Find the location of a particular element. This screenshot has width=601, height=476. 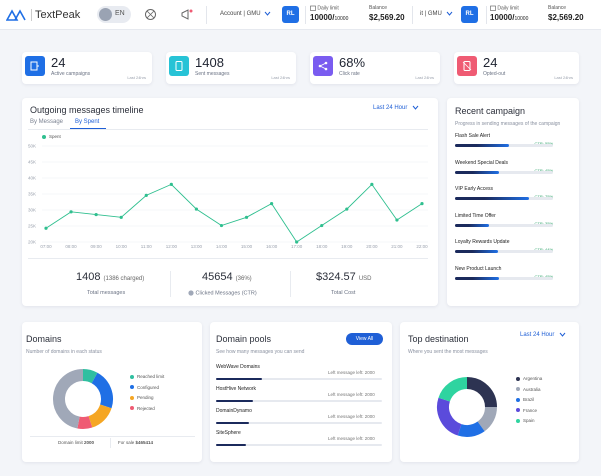

campaign-item: Limited Time Offer CTR: 35% is located at coordinates (504, 220).